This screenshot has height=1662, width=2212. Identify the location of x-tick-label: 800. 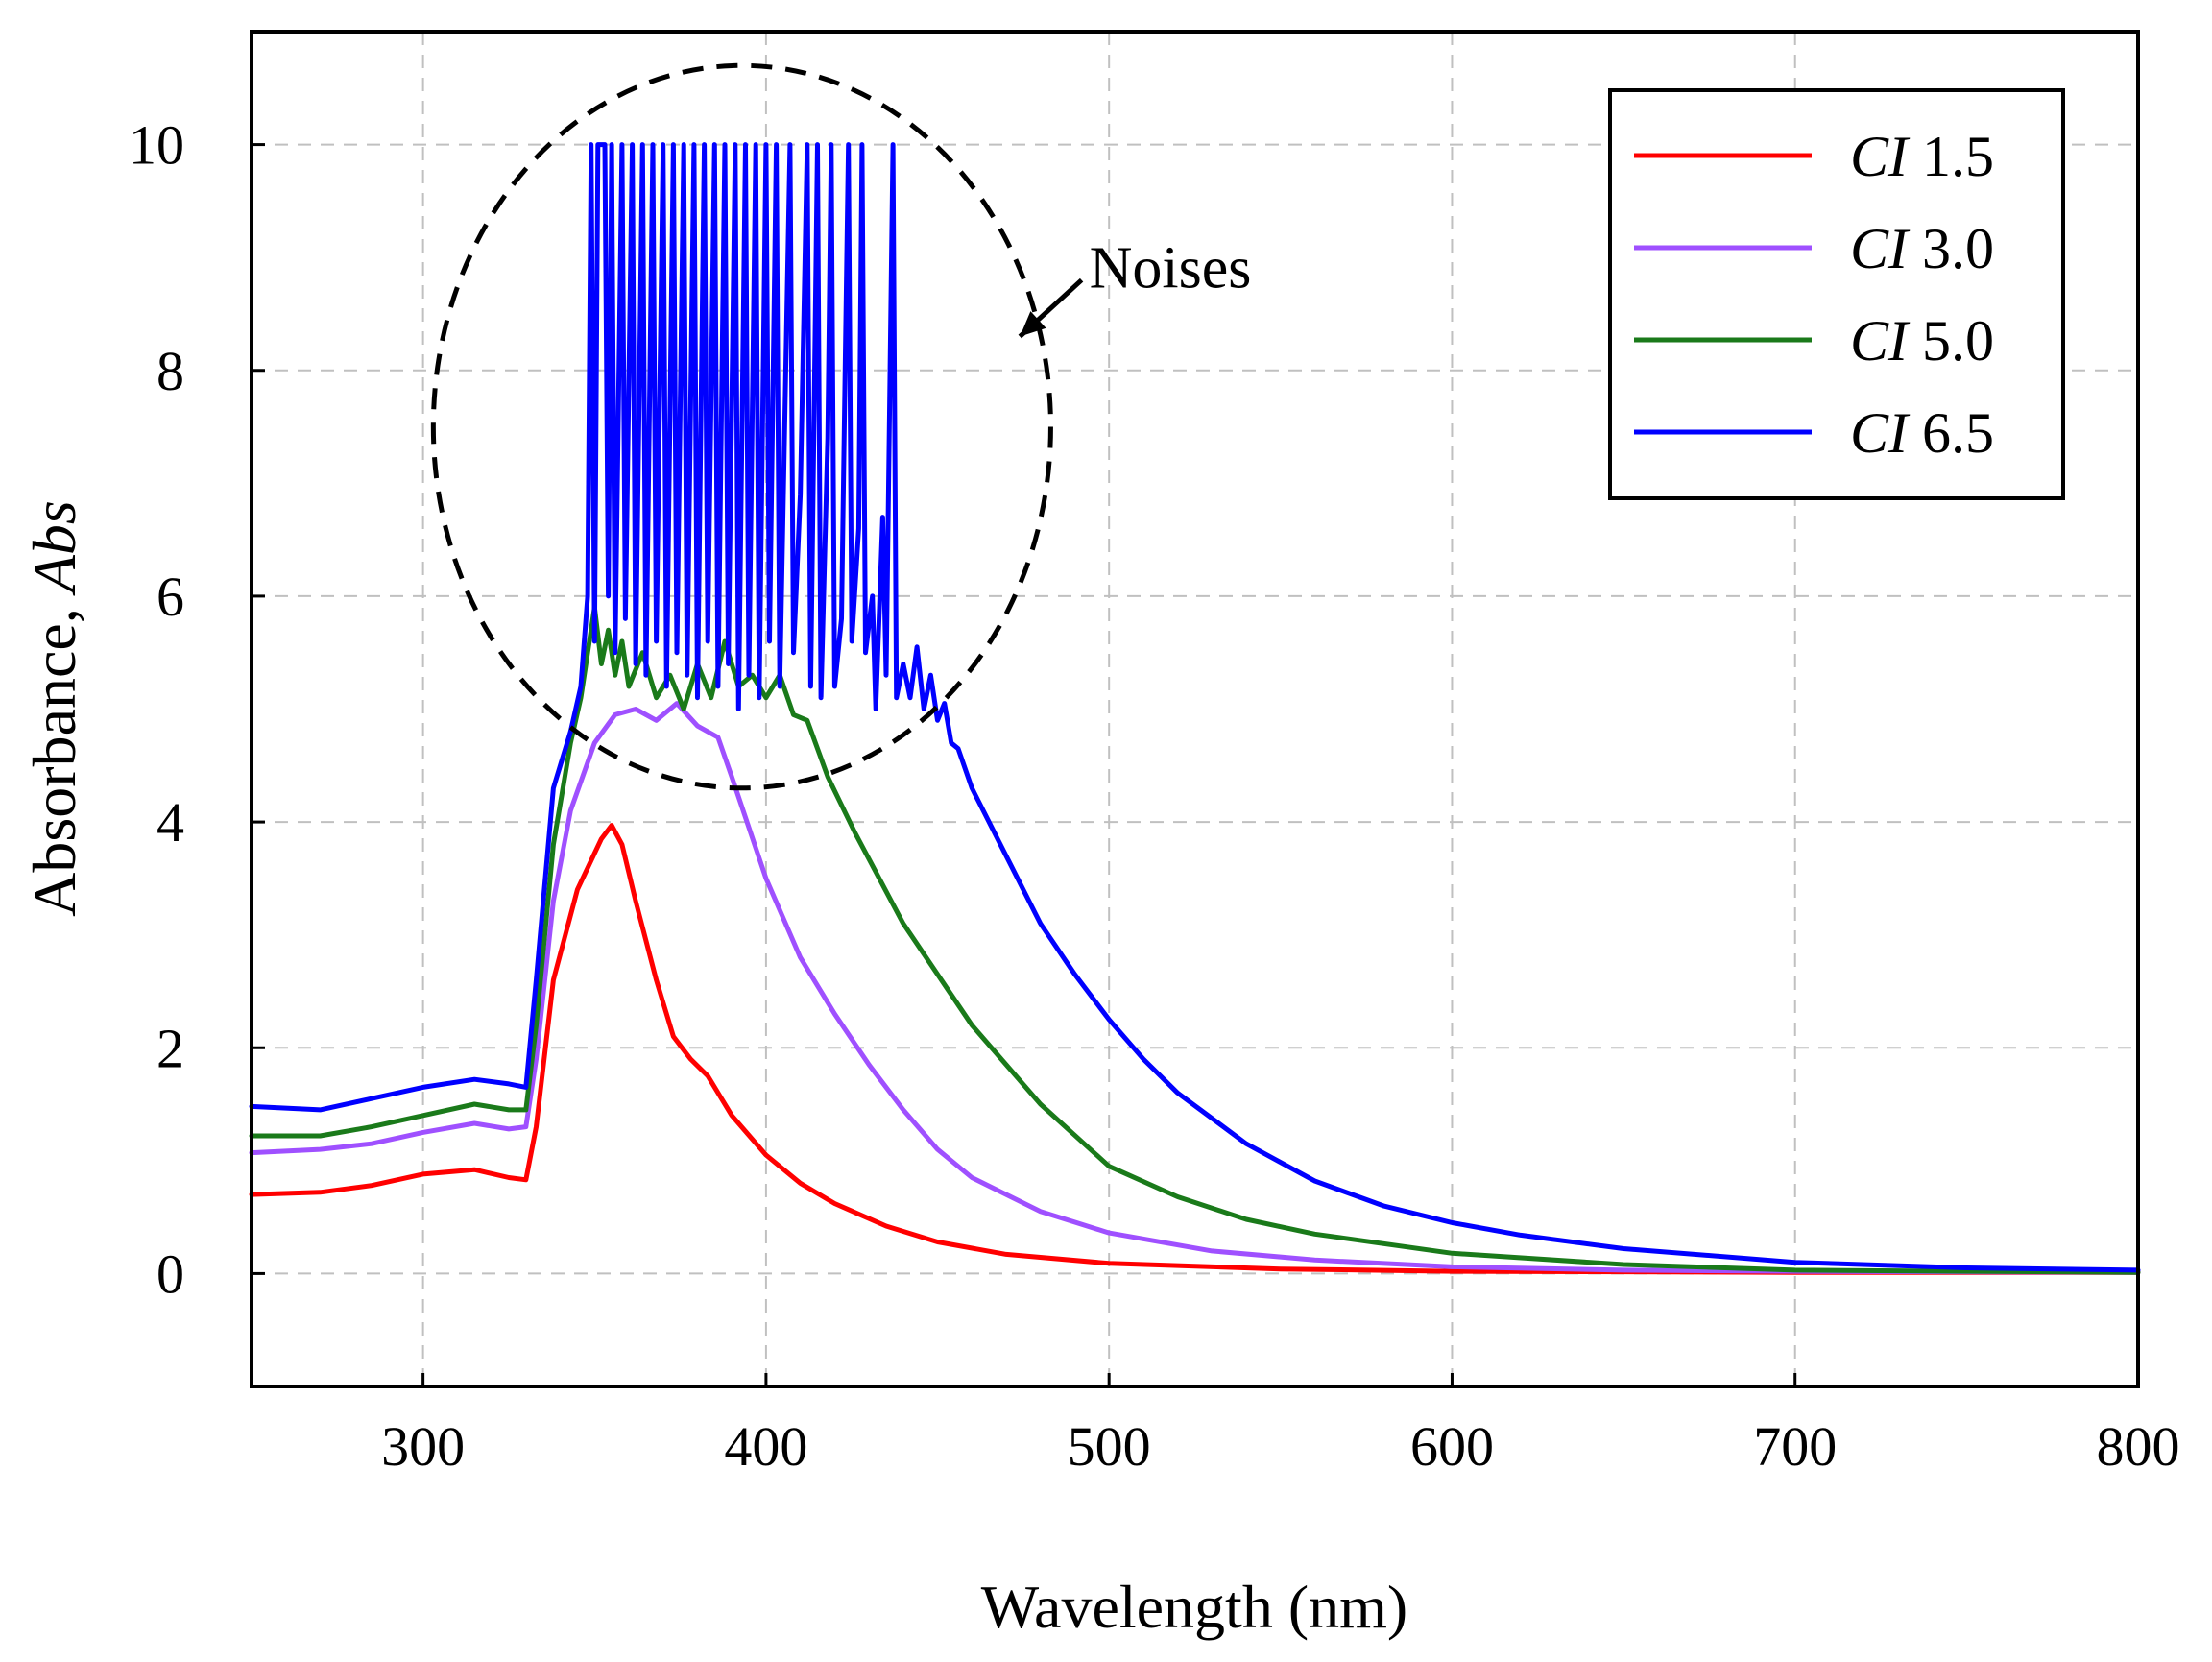
(2138, 1446).